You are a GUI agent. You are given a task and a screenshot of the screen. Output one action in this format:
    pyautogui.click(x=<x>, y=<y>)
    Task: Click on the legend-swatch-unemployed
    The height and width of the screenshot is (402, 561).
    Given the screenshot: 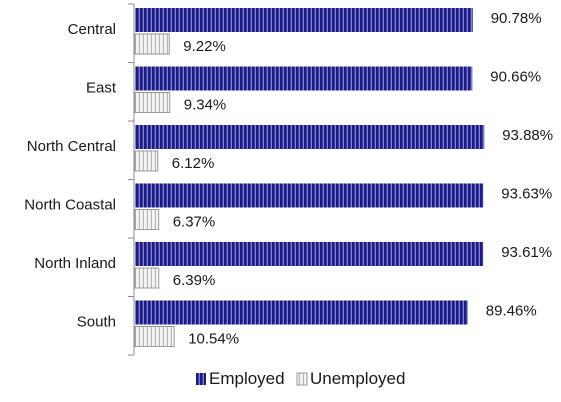 What is the action you would take?
    pyautogui.click(x=302, y=379)
    